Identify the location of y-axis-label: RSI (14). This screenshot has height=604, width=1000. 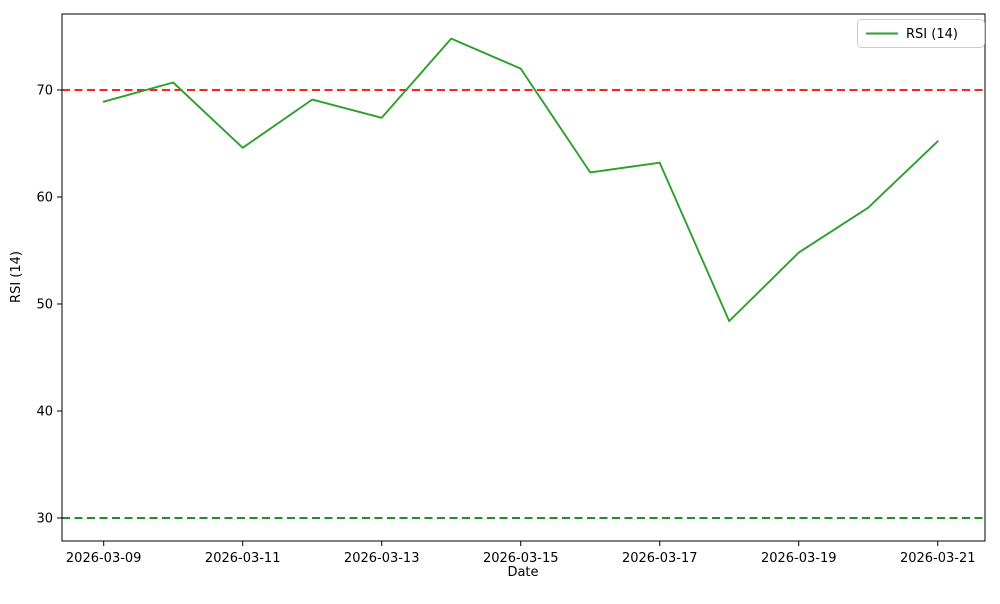
(16, 277).